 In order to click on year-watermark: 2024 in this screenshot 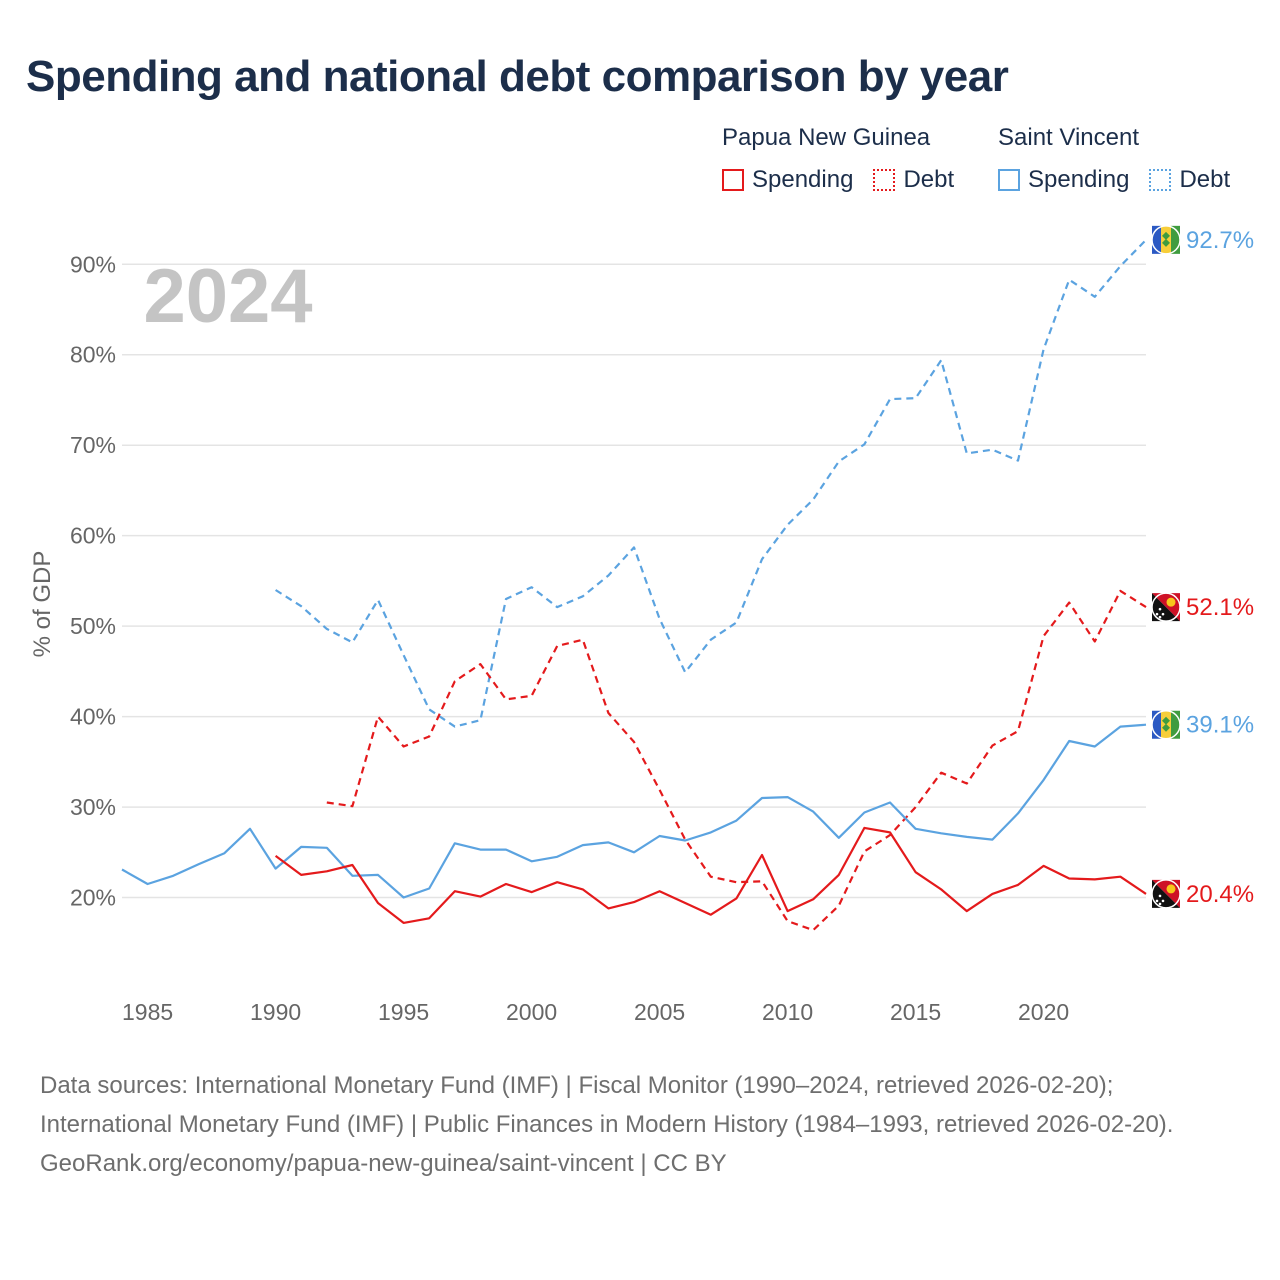, I will do `click(227, 296)`.